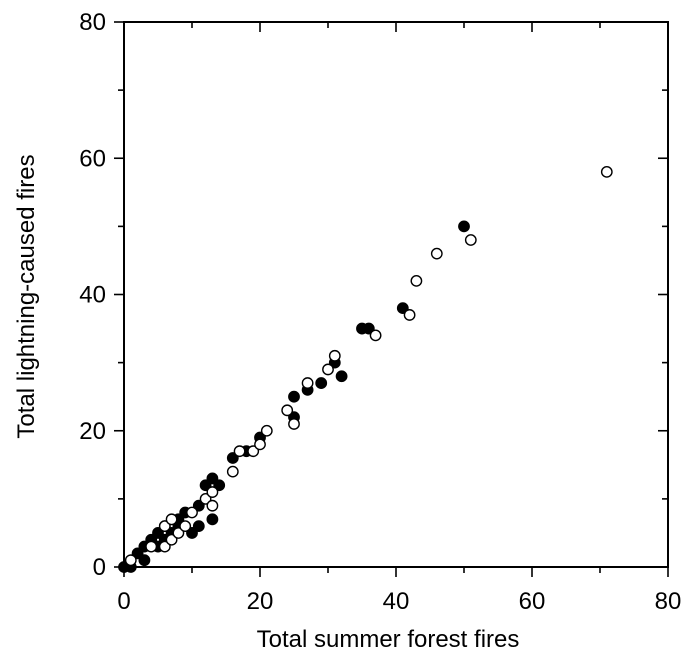  What do you see at coordinates (532, 601) in the screenshot?
I see `x-tick-label: 60` at bounding box center [532, 601].